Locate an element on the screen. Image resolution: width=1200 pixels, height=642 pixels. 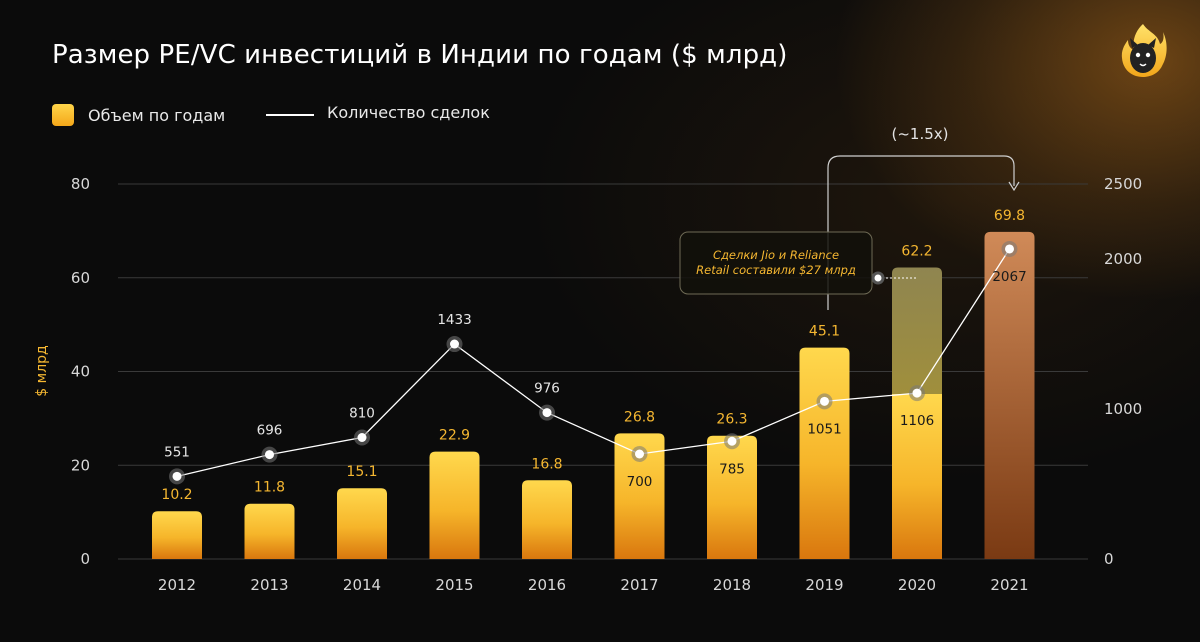
x-tick-label: 2015 is located at coordinates (454, 585).